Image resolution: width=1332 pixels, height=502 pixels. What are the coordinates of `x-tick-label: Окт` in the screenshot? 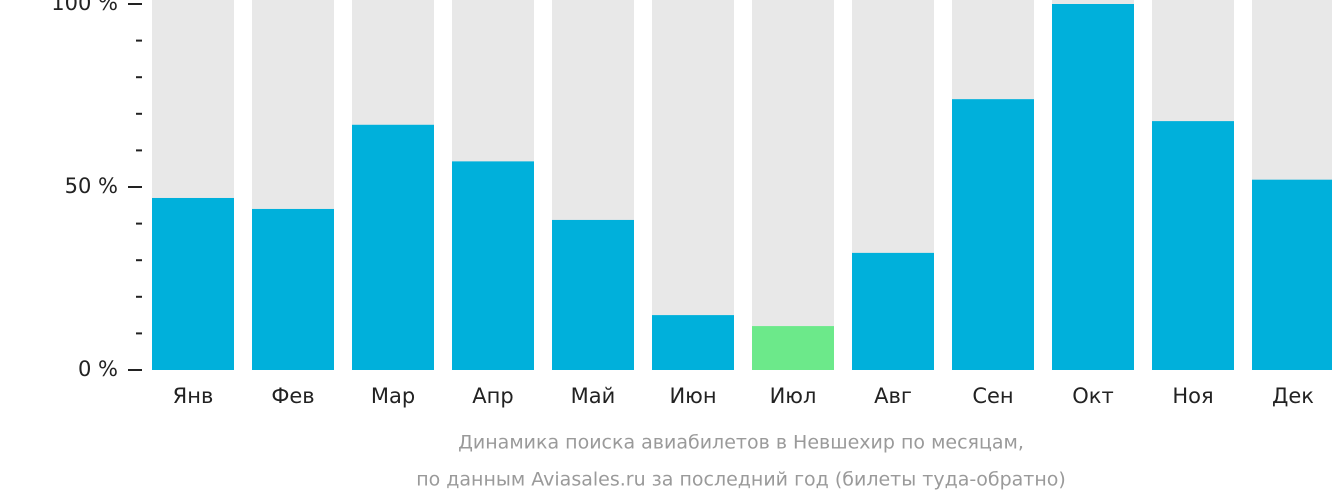 It's located at (1092, 396).